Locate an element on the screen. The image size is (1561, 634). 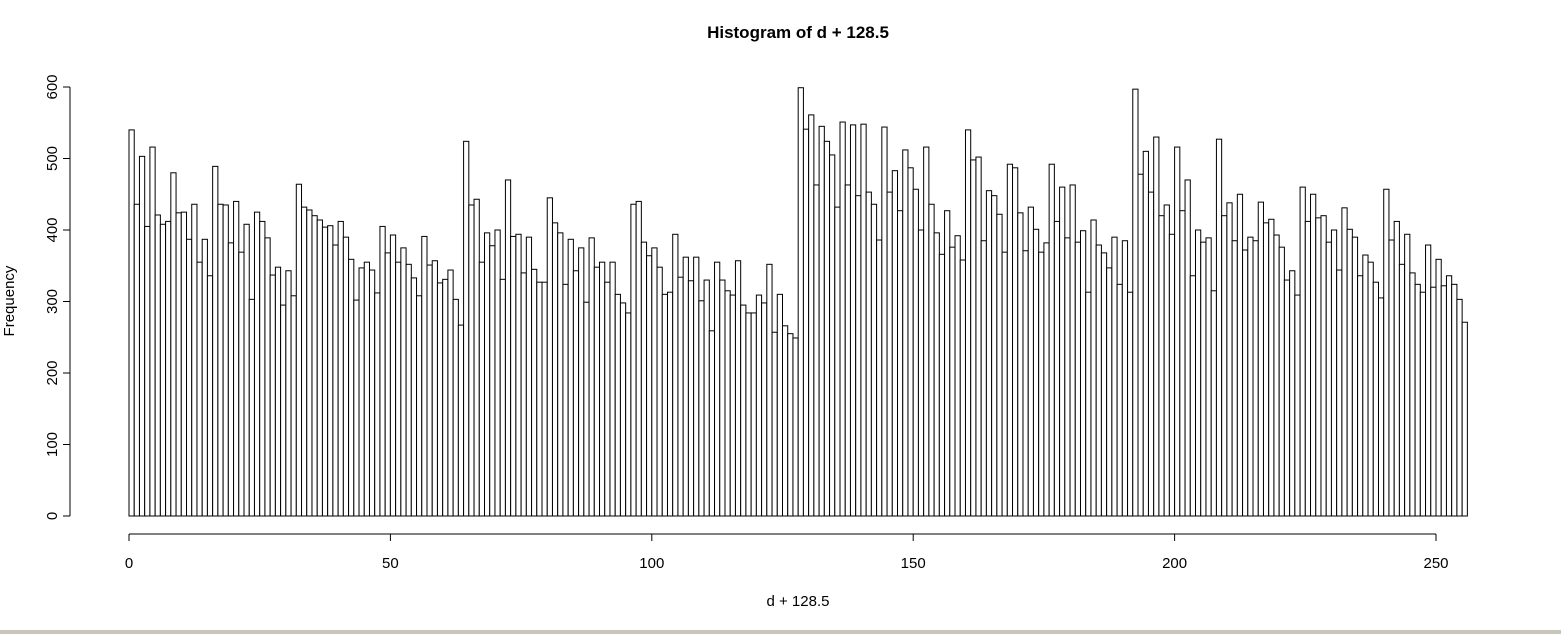
y-tick-label: 100 is located at coordinates (52, 444).